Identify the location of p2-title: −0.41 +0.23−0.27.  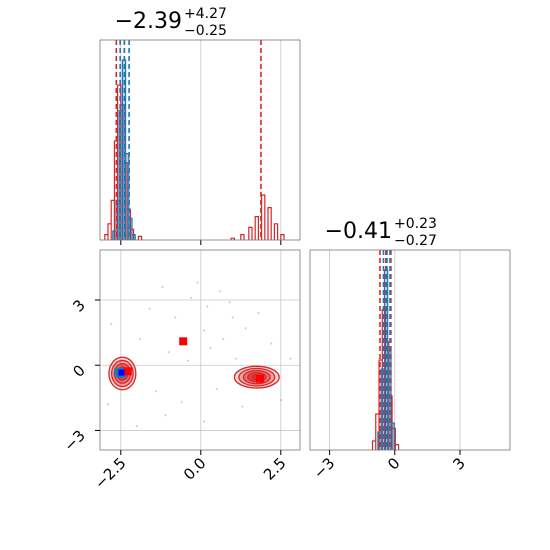
(381, 232).